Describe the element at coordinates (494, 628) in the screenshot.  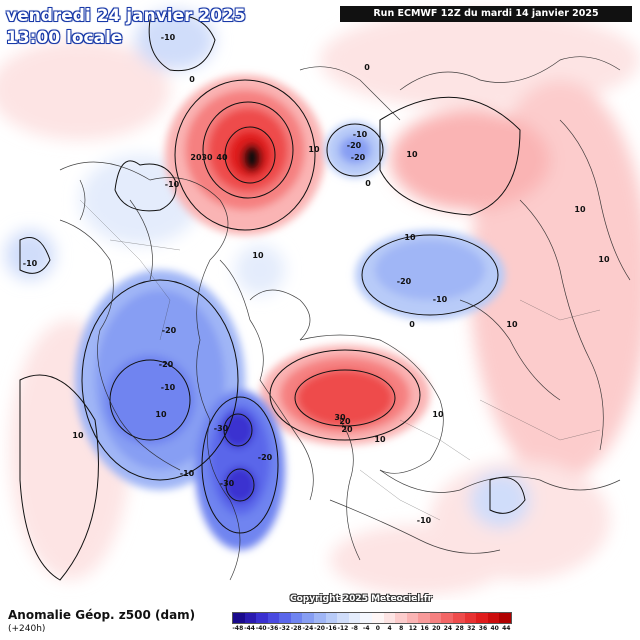
I see `legend-tick-label: 40` at that location.